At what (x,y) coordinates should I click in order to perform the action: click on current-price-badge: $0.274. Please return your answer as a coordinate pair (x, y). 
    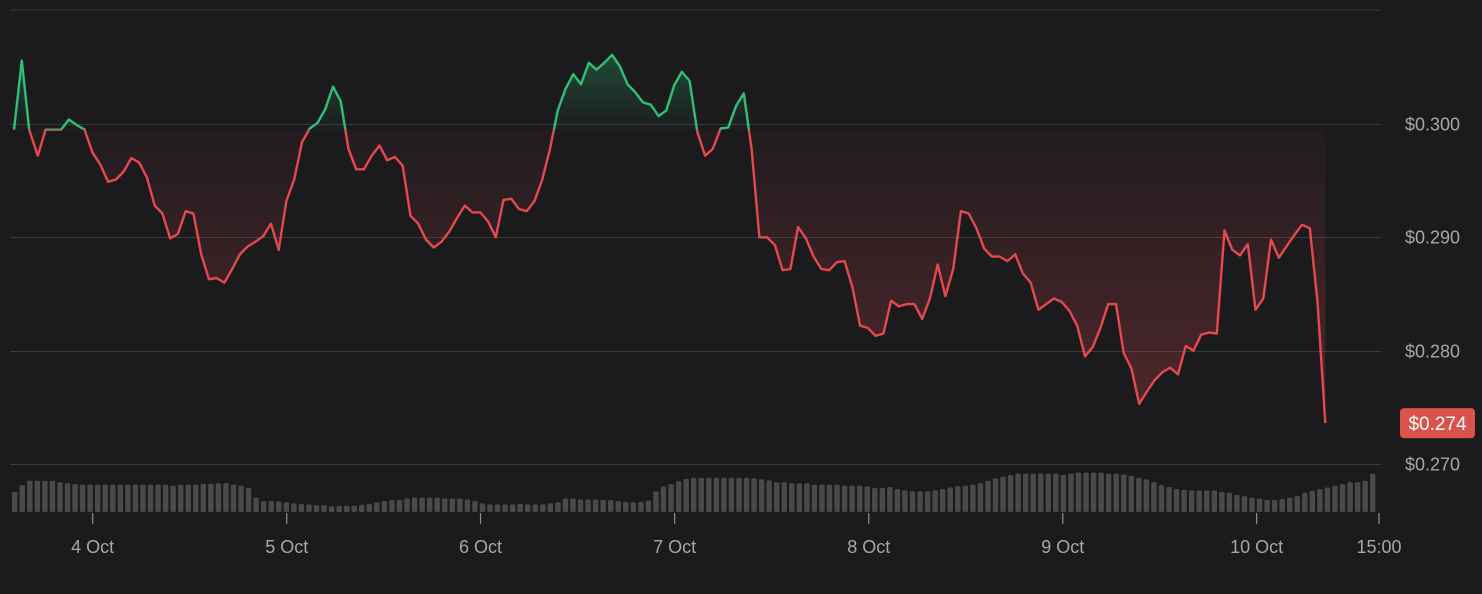
    Looking at the image, I should click on (1437, 423).